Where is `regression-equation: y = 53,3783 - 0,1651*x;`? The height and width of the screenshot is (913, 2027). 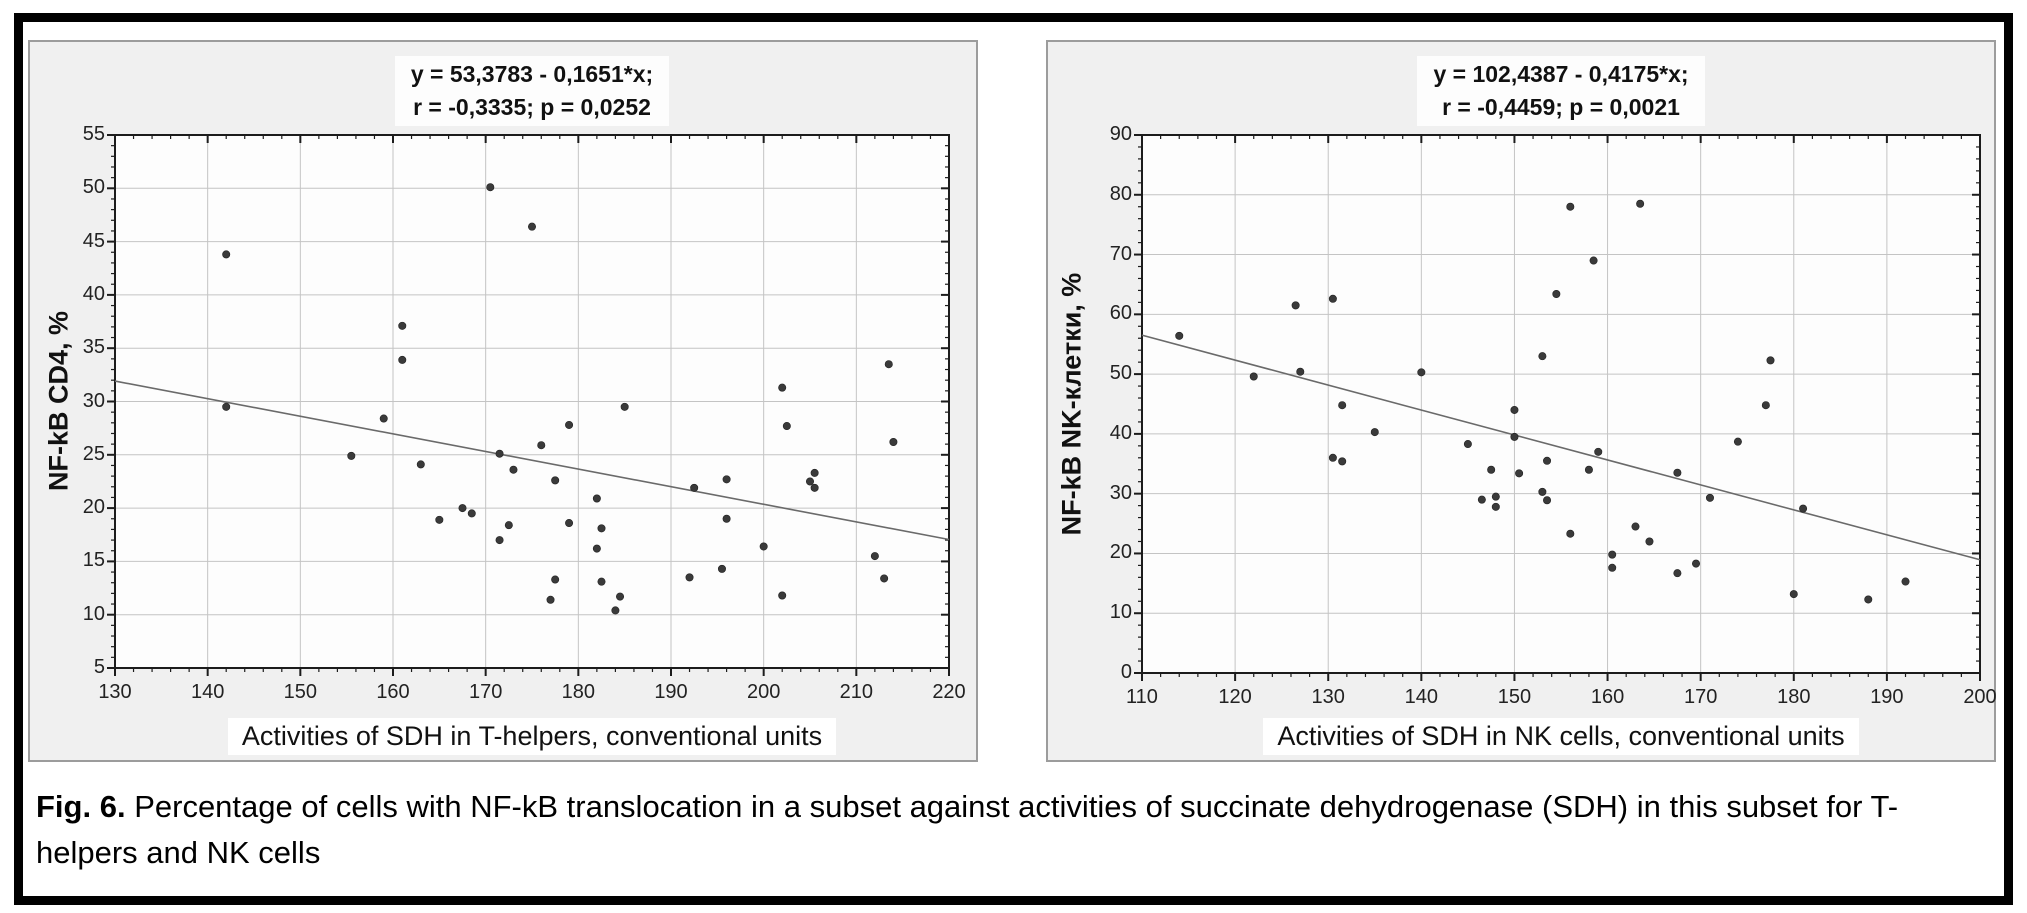
regression-equation: y = 53,3783 - 0,1651*x; is located at coordinates (532, 74).